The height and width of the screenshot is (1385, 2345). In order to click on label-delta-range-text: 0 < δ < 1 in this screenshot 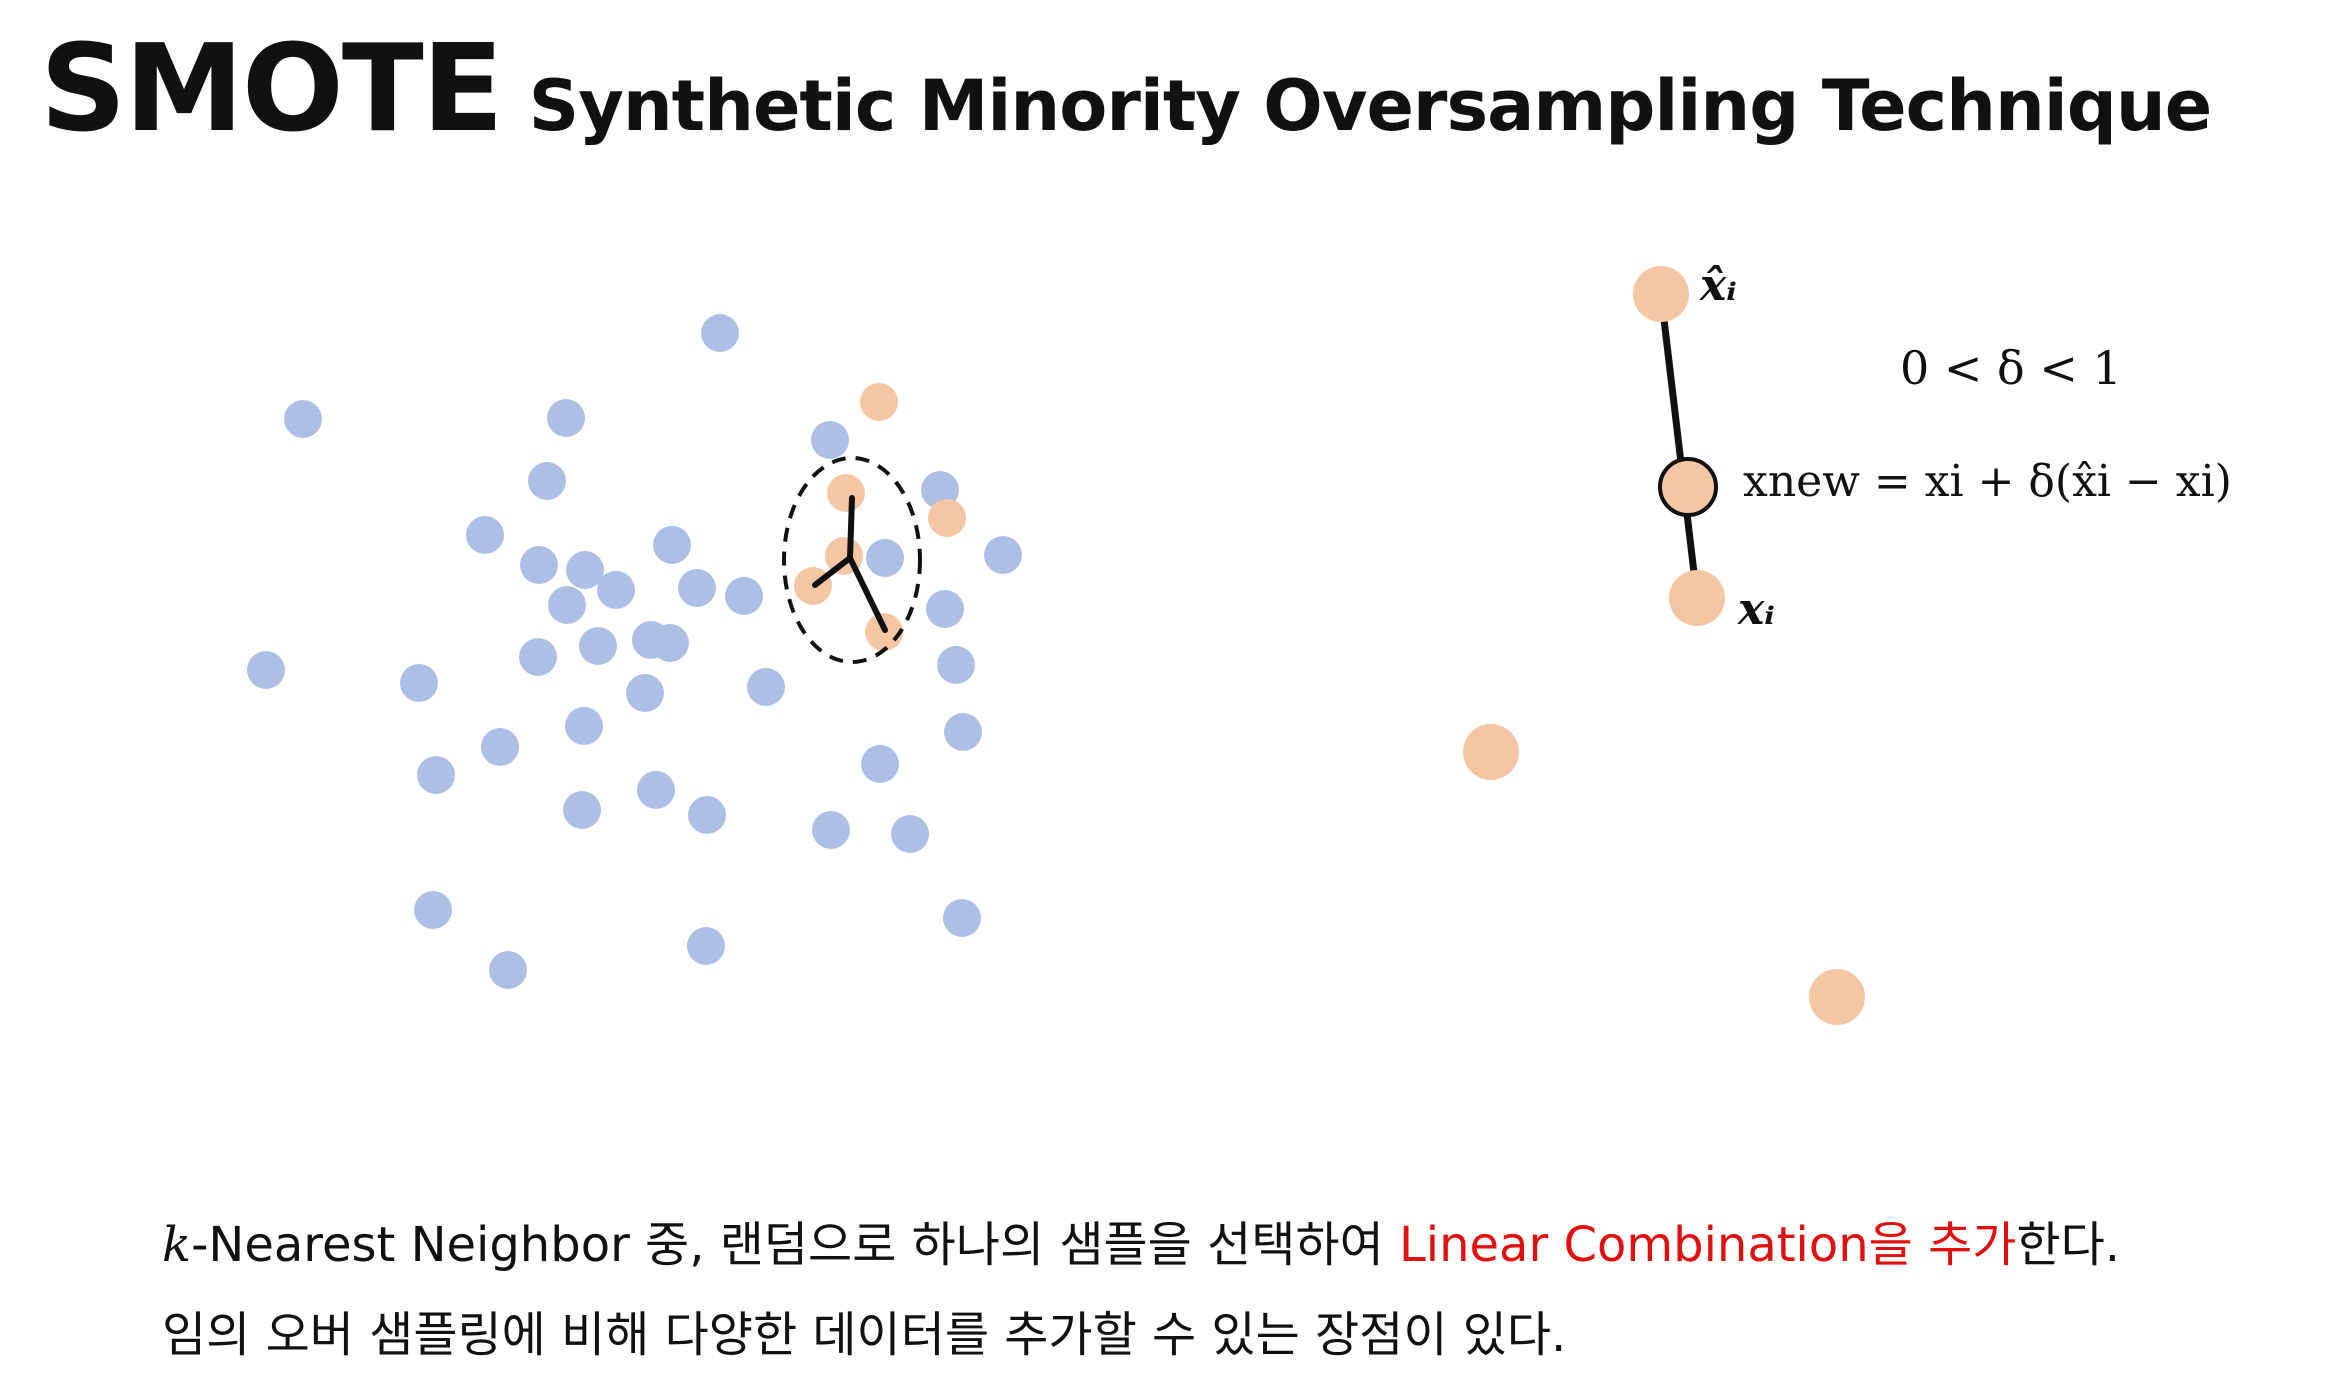, I will do `click(2011, 368)`.